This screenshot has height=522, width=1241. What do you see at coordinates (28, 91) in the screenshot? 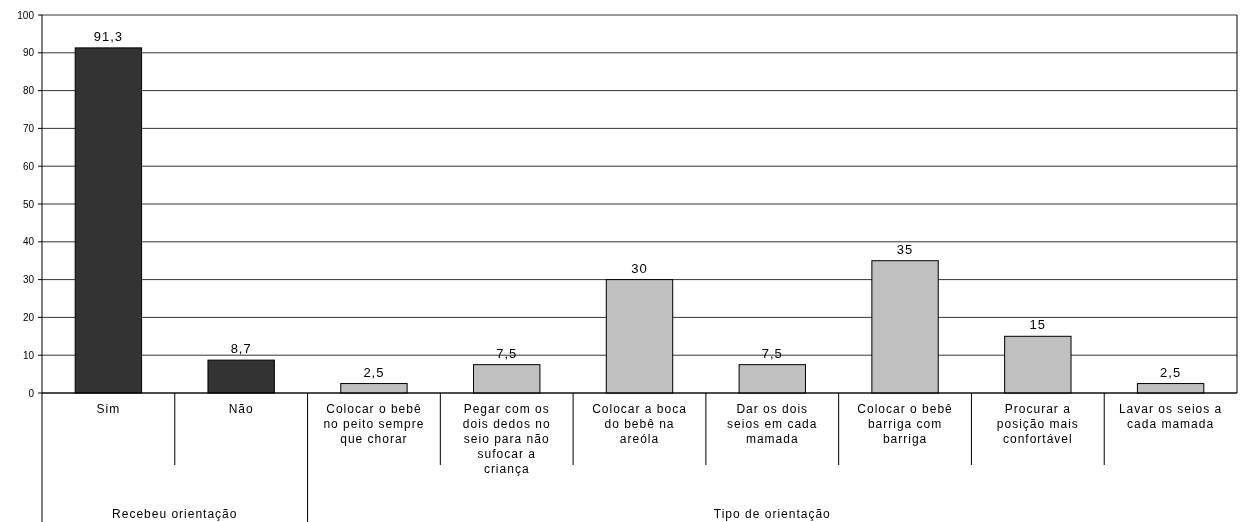
I see `y-tick-label: 80` at bounding box center [28, 91].